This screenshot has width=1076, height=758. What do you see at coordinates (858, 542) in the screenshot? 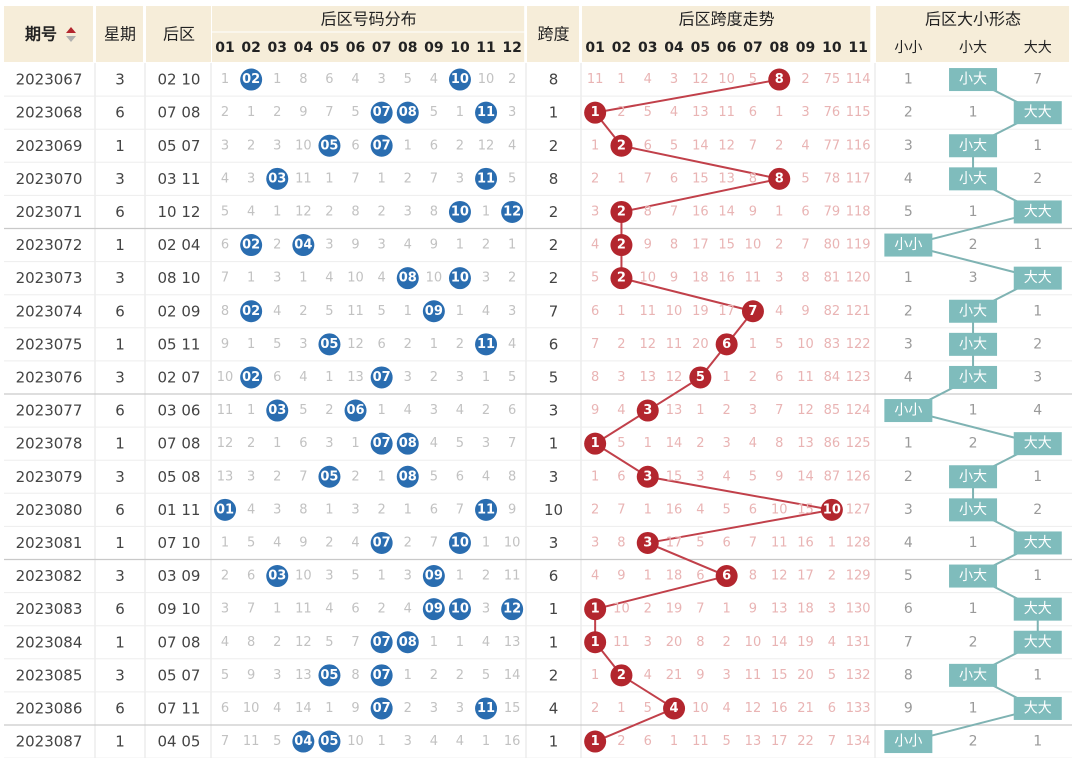
I see `span-trend-miss-value: 128` at bounding box center [858, 542].